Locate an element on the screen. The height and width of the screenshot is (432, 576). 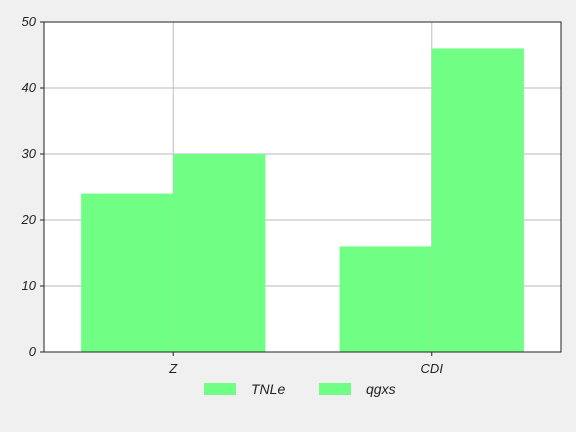
bar-TNLe-Z is located at coordinates (127, 272).